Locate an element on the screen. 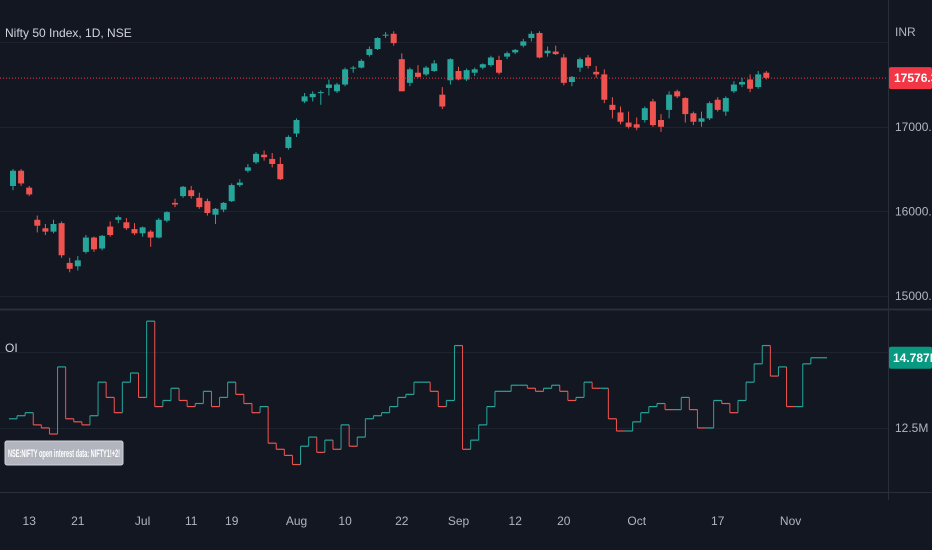  time-axis-label: 19 is located at coordinates (232, 521).